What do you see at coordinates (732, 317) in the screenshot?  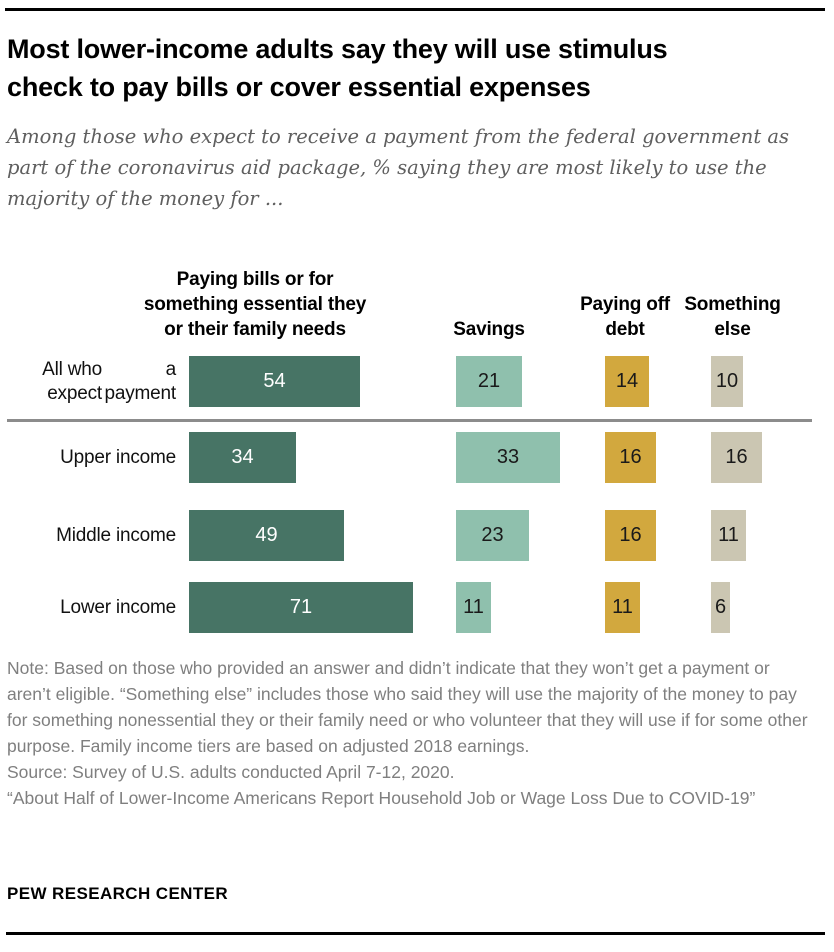 I see `column-header-something-else: Something else` at bounding box center [732, 317].